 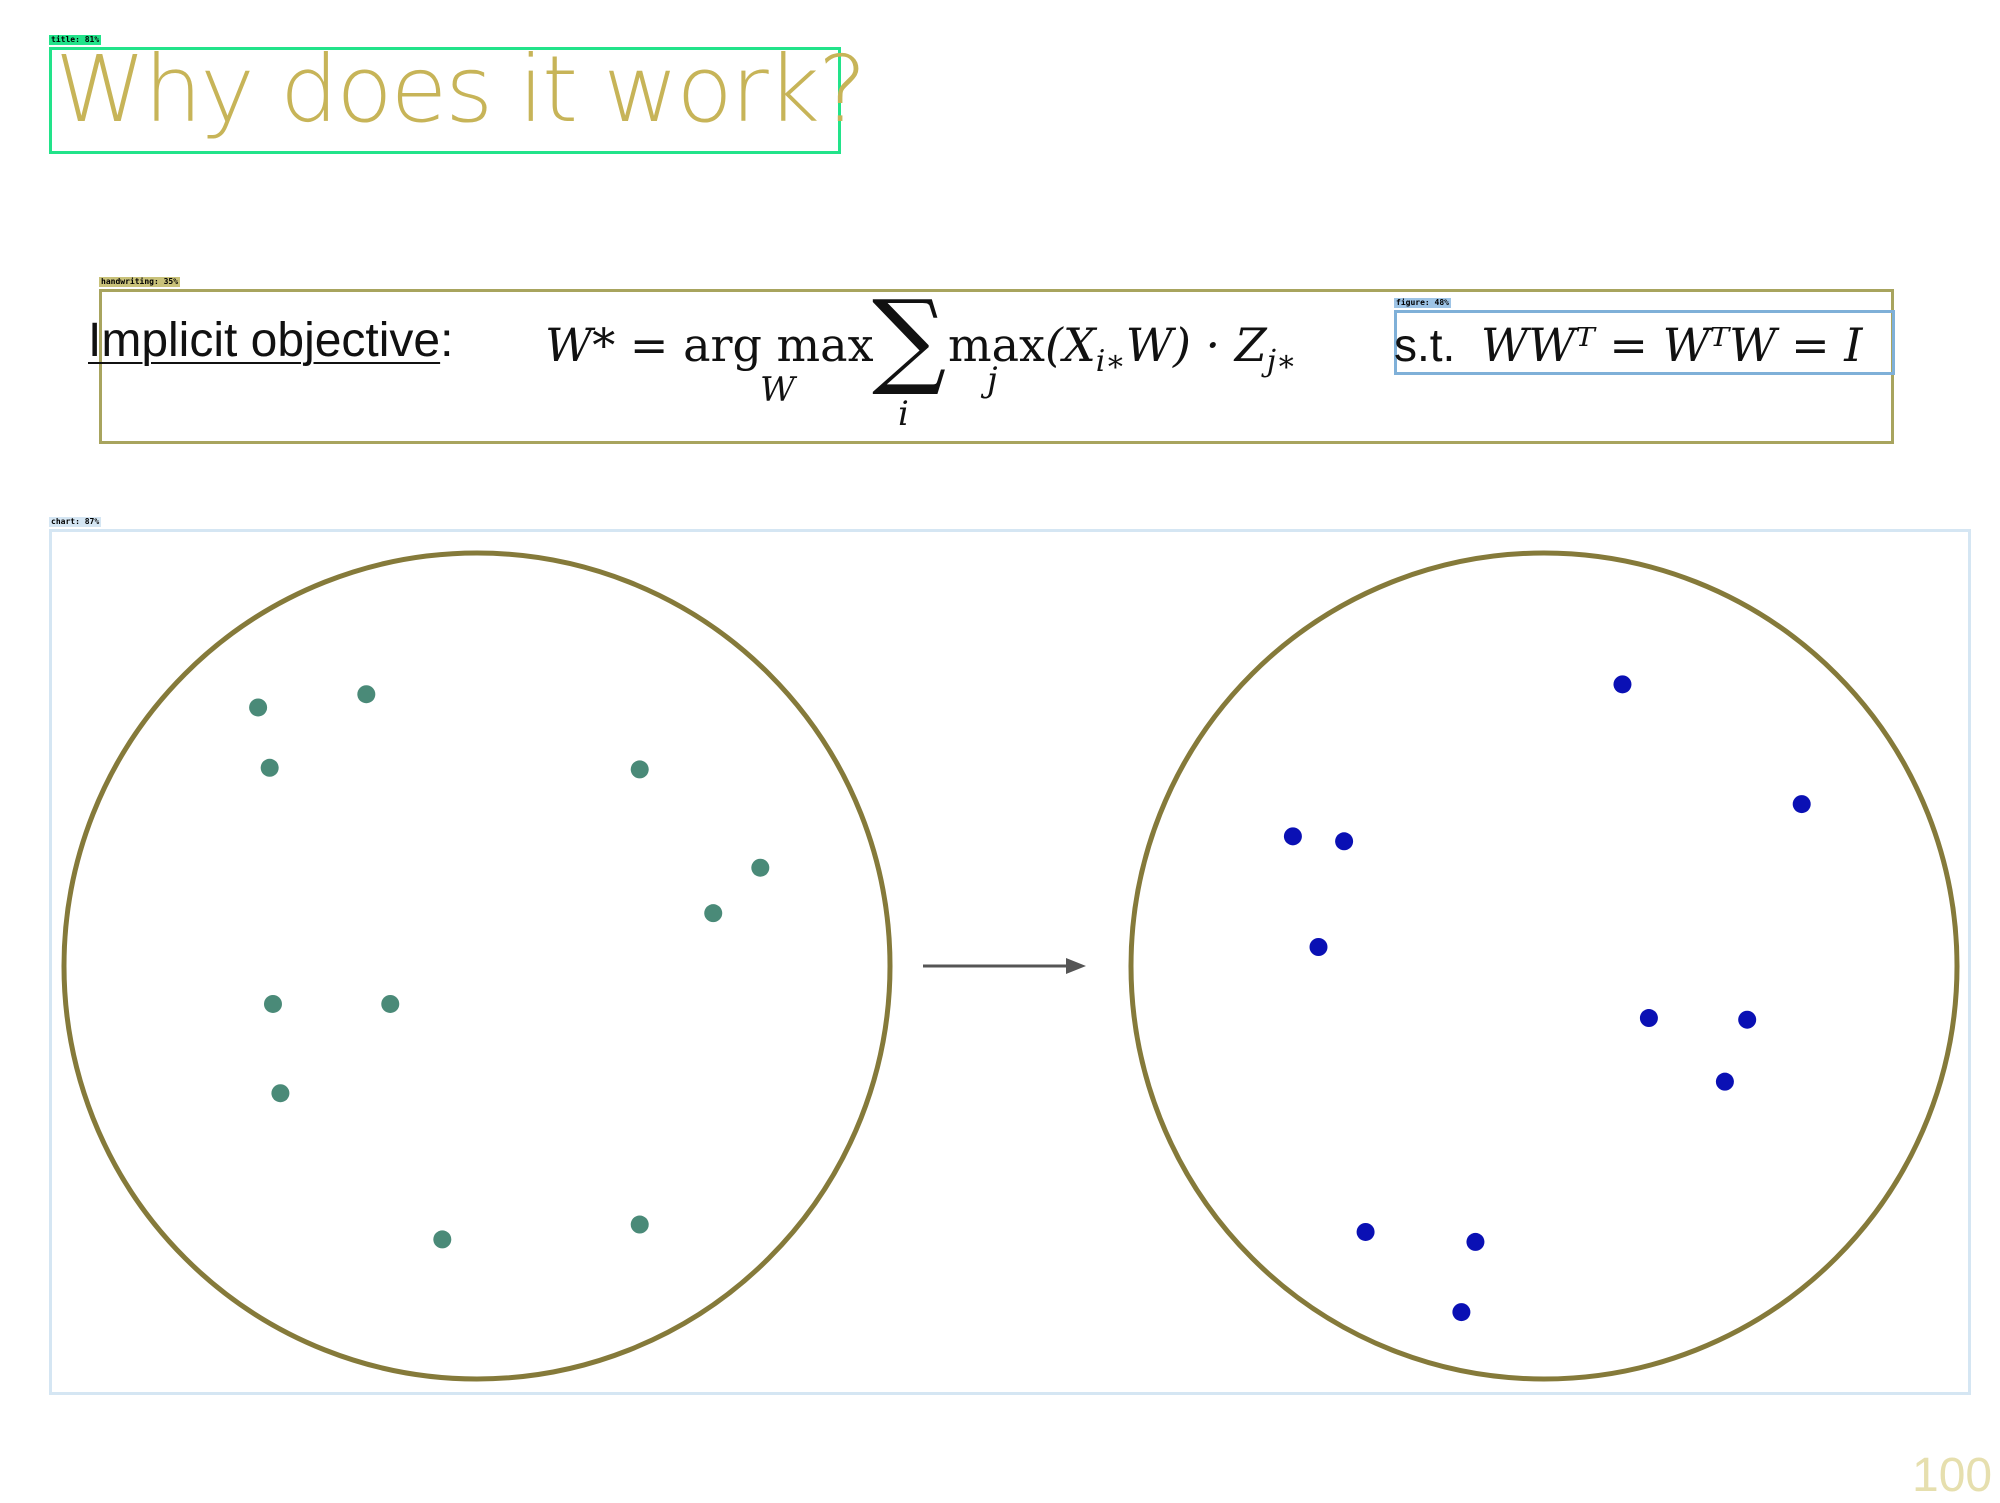 I want to click on argmax-operator: arg max, so click(x=778, y=345).